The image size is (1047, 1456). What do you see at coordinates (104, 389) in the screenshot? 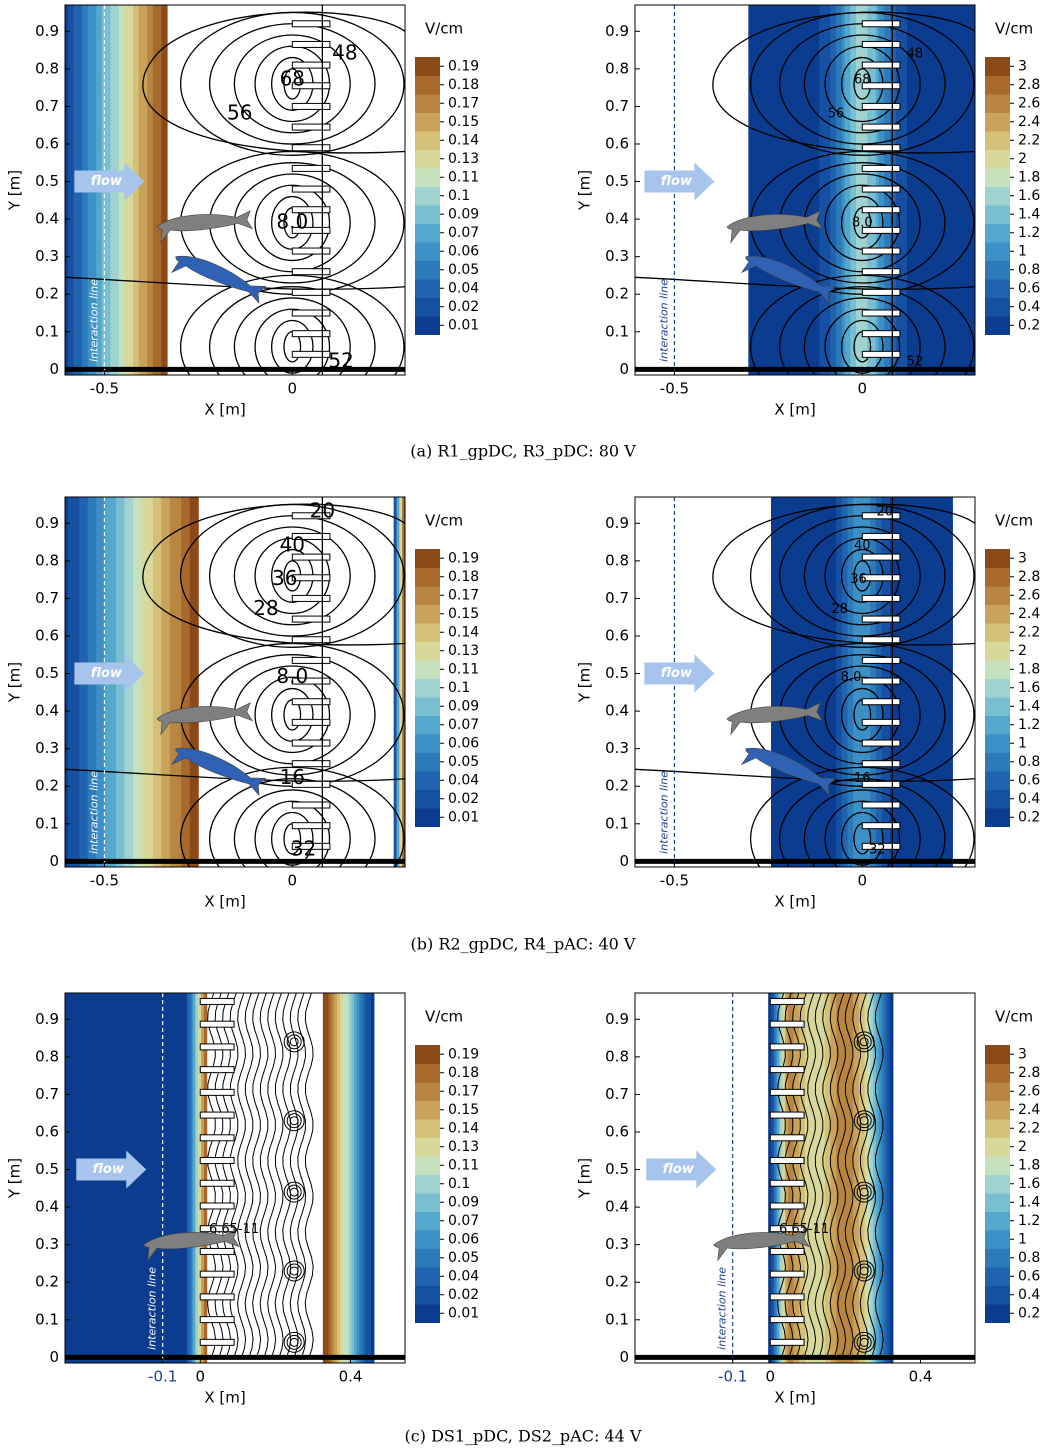
I see `x-tick-label: -0.5` at bounding box center [104, 389].